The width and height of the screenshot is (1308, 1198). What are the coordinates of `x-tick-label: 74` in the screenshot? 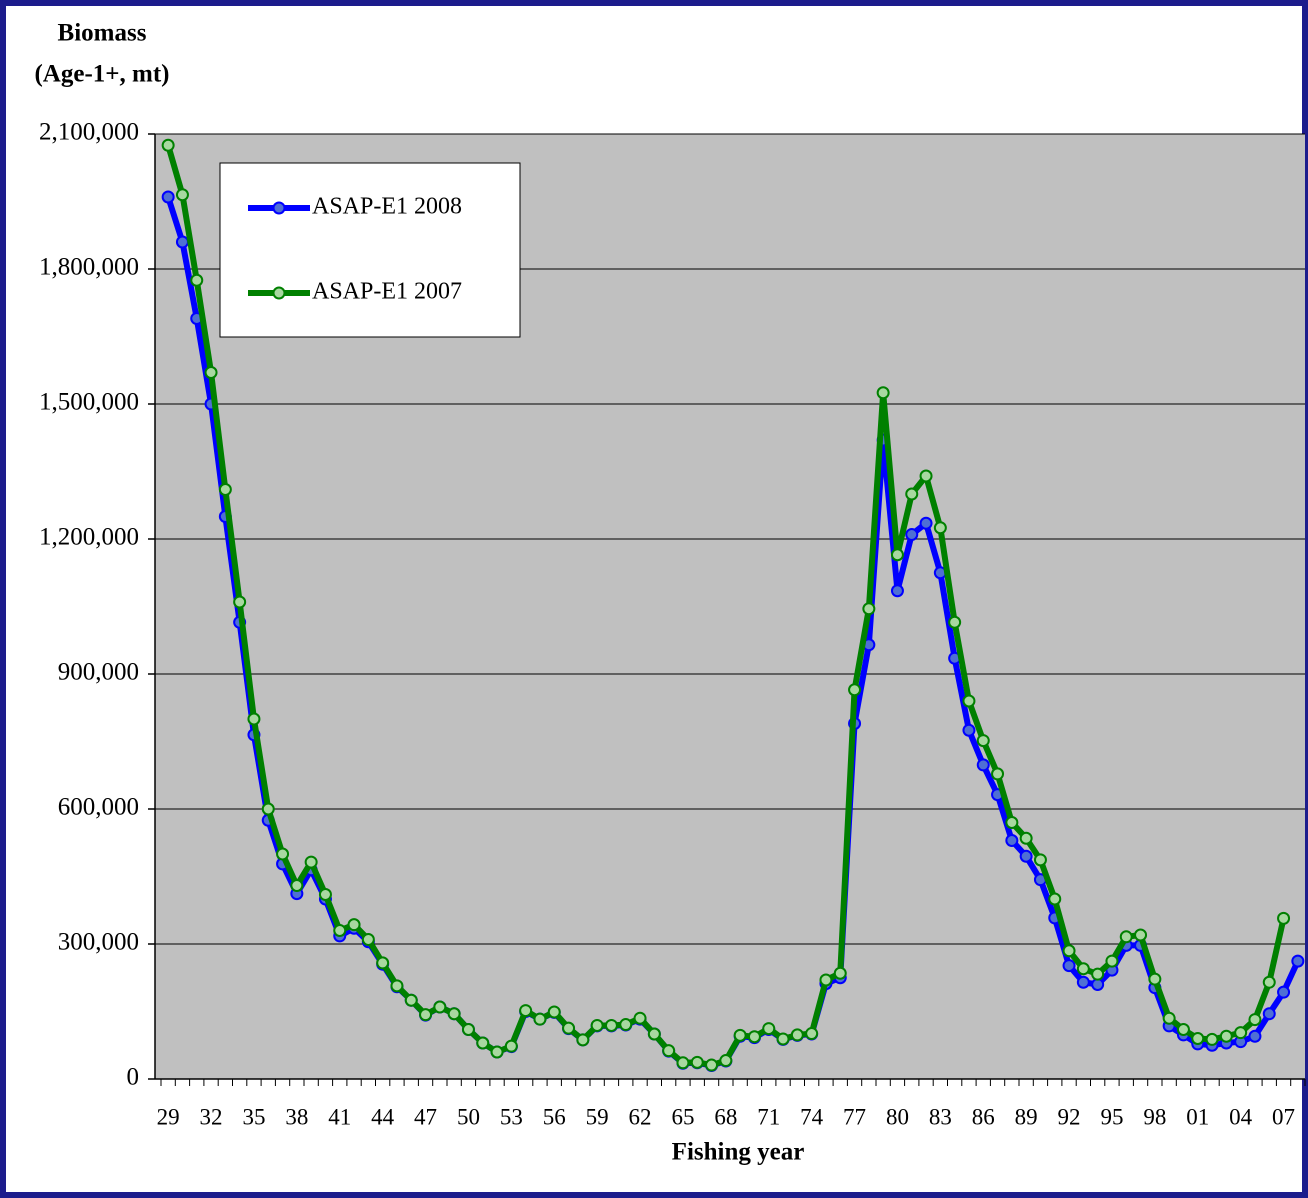 It's located at (812, 1116).